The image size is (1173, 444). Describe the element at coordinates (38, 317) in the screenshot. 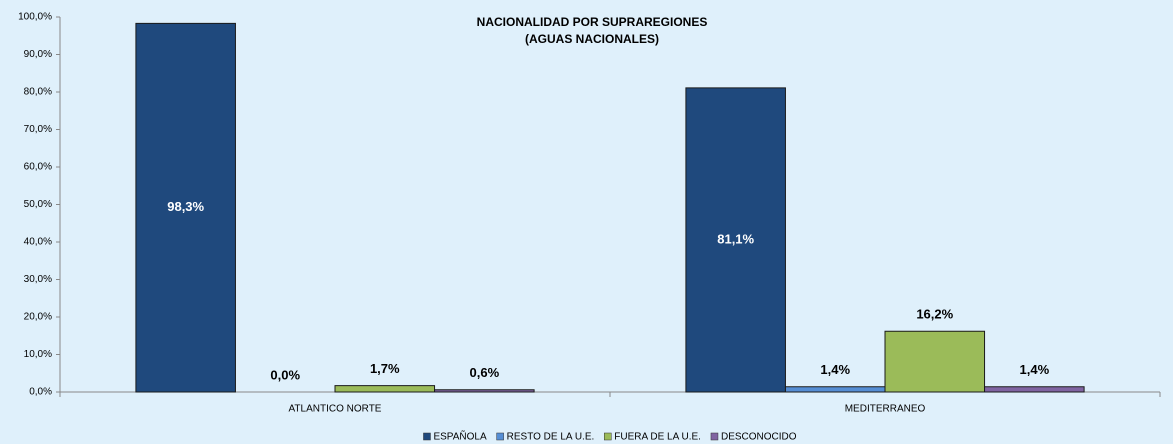

I see `y-tick-label: 20,0%` at that location.